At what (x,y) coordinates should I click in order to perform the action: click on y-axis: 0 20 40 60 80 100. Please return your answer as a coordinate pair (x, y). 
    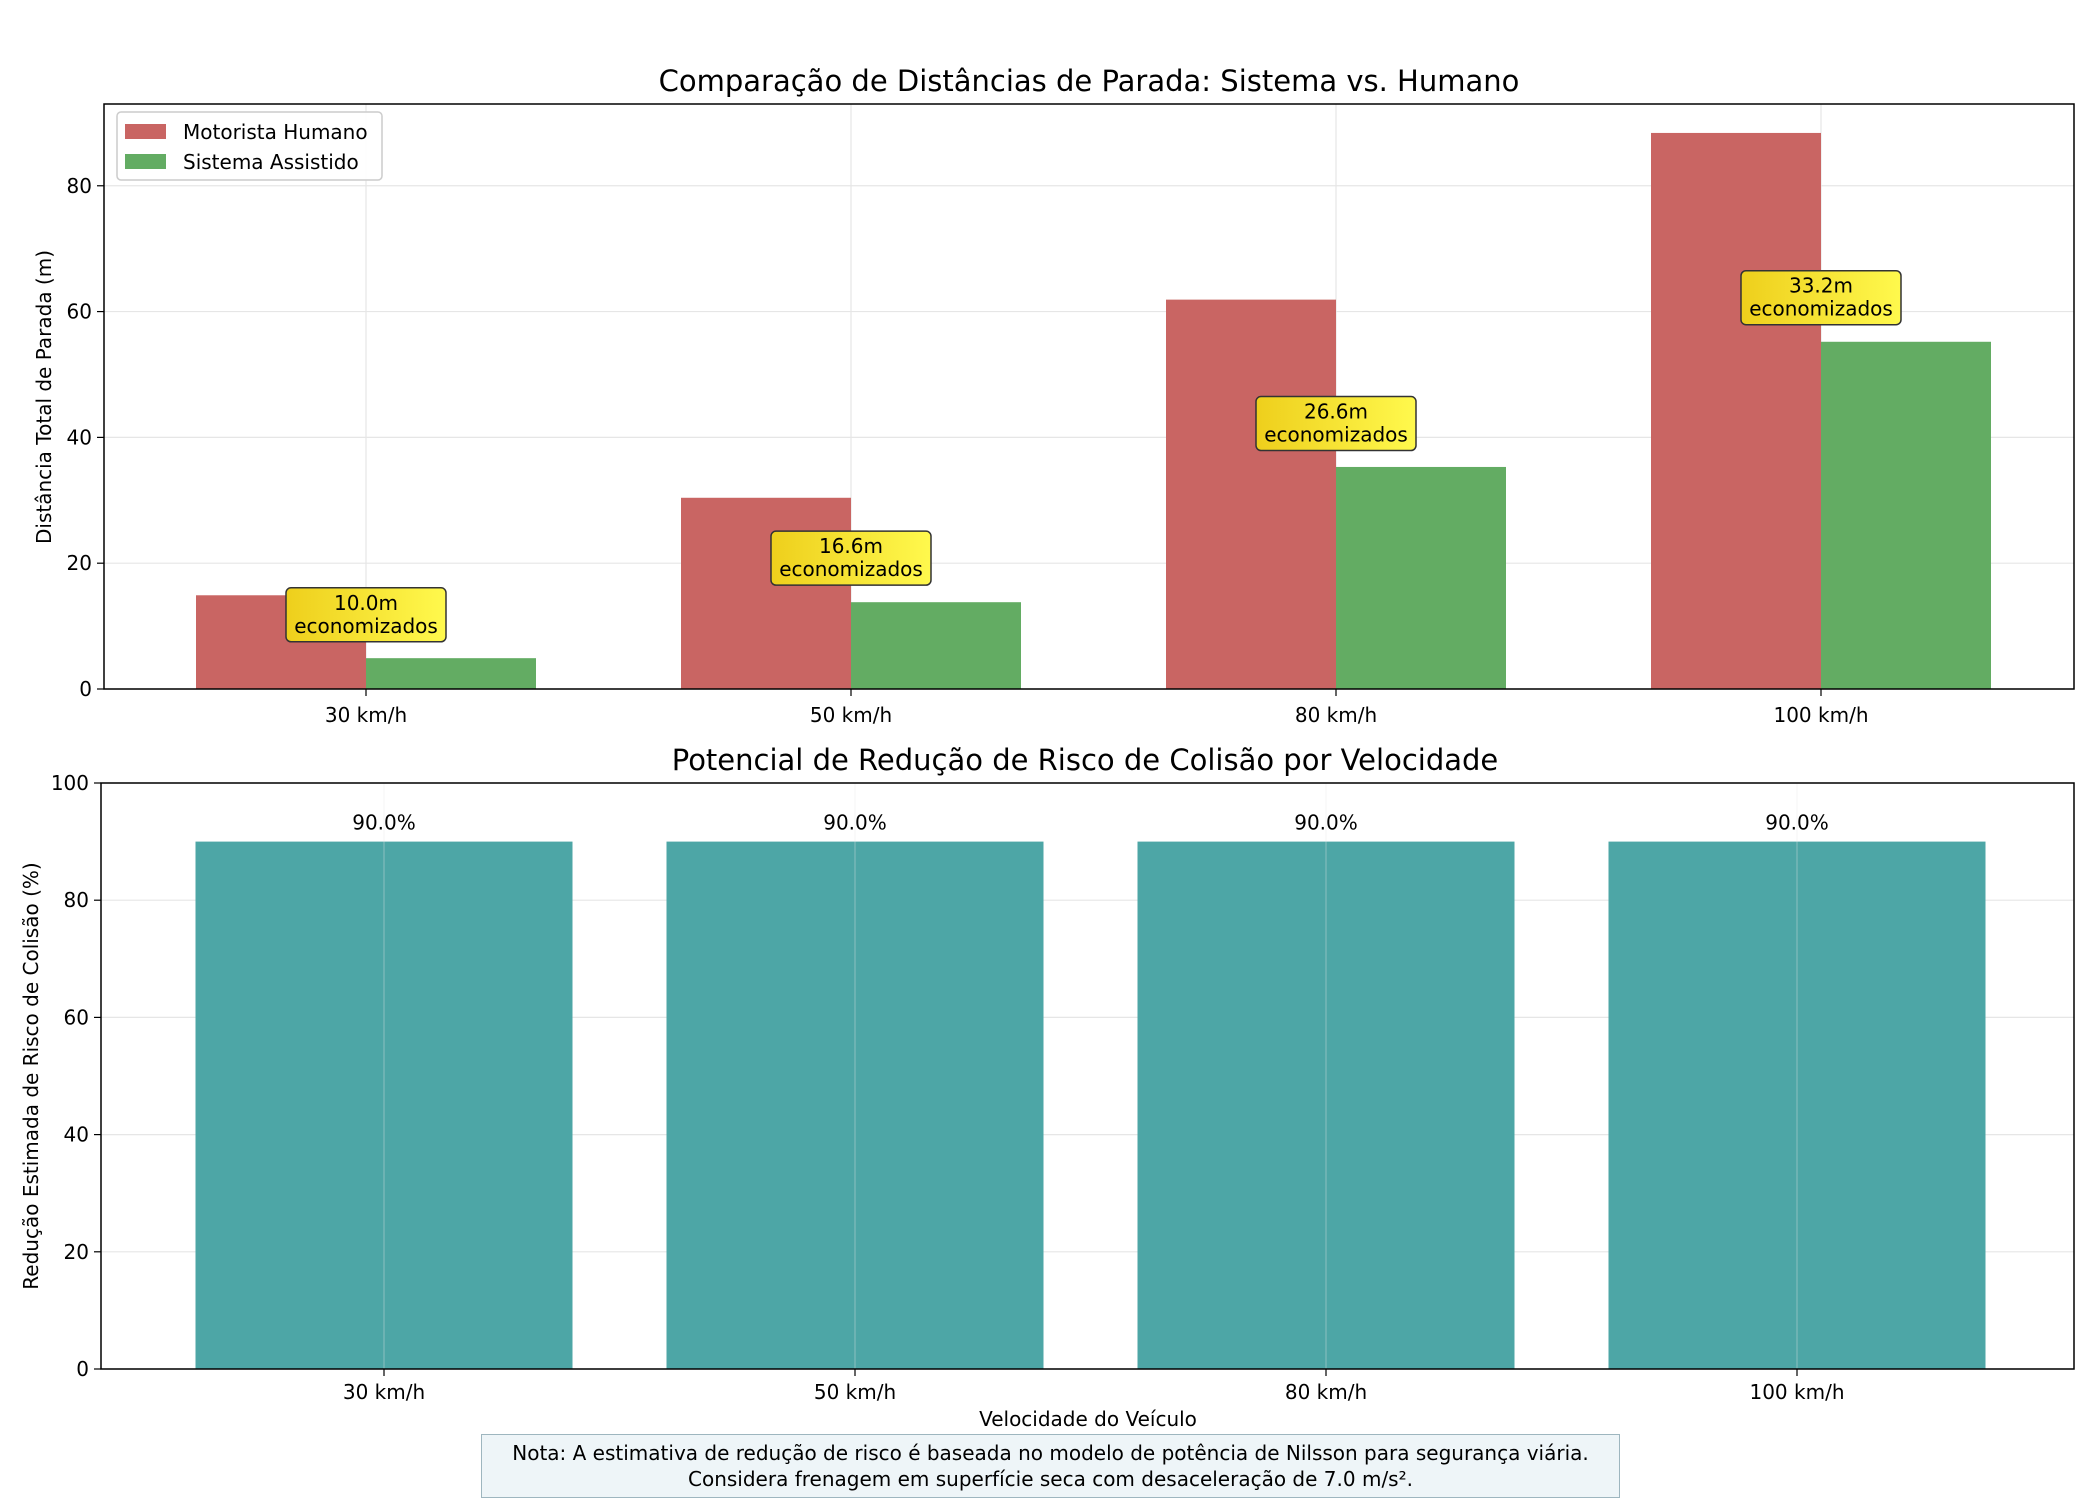
    Looking at the image, I should click on (76, 1076).